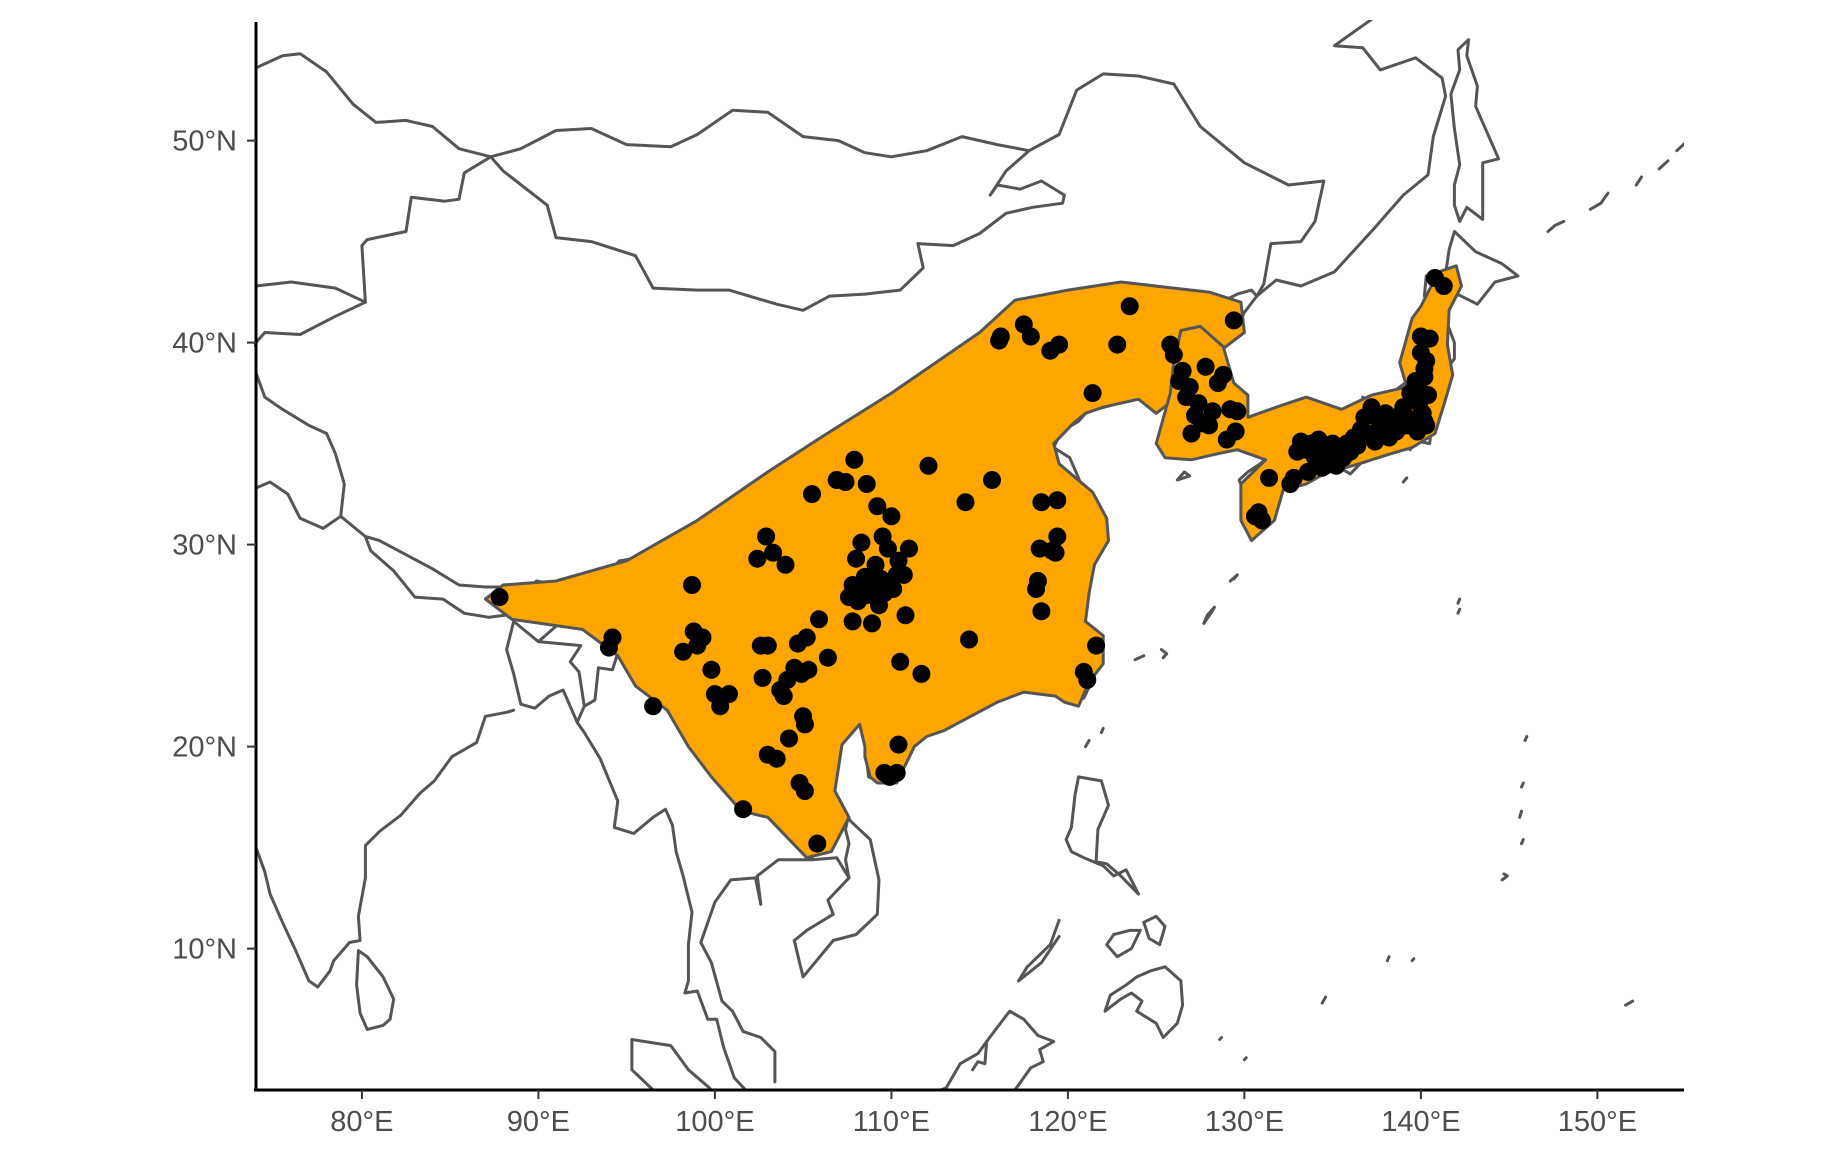  What do you see at coordinates (714, 1122) in the screenshot?
I see `x-tick-label: 100°E` at bounding box center [714, 1122].